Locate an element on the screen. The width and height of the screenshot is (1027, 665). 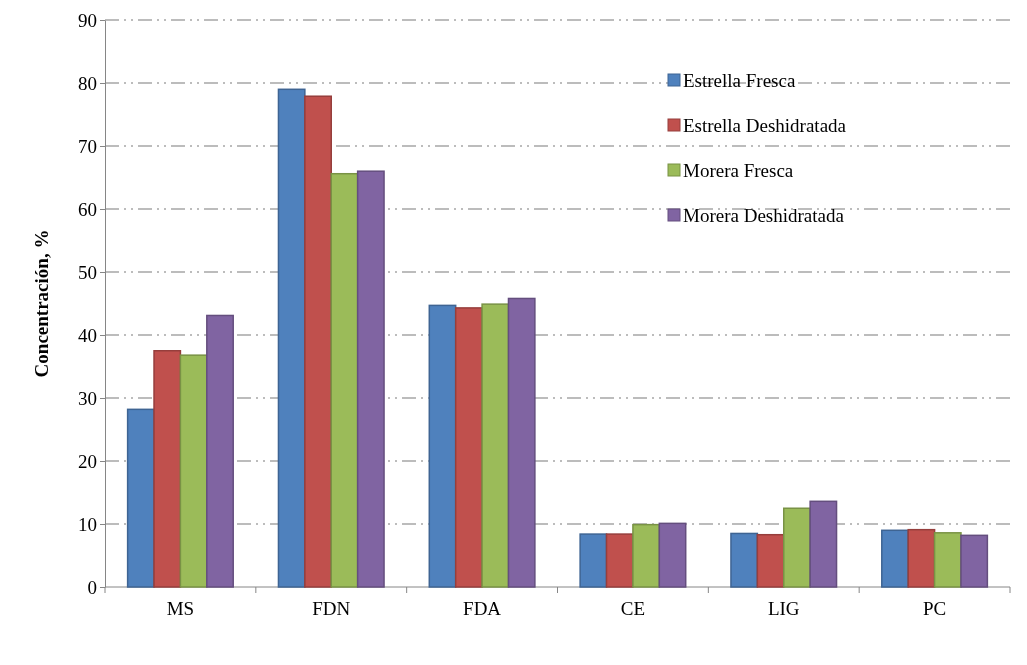
y-tick-label: 20 is located at coordinates (87, 461).